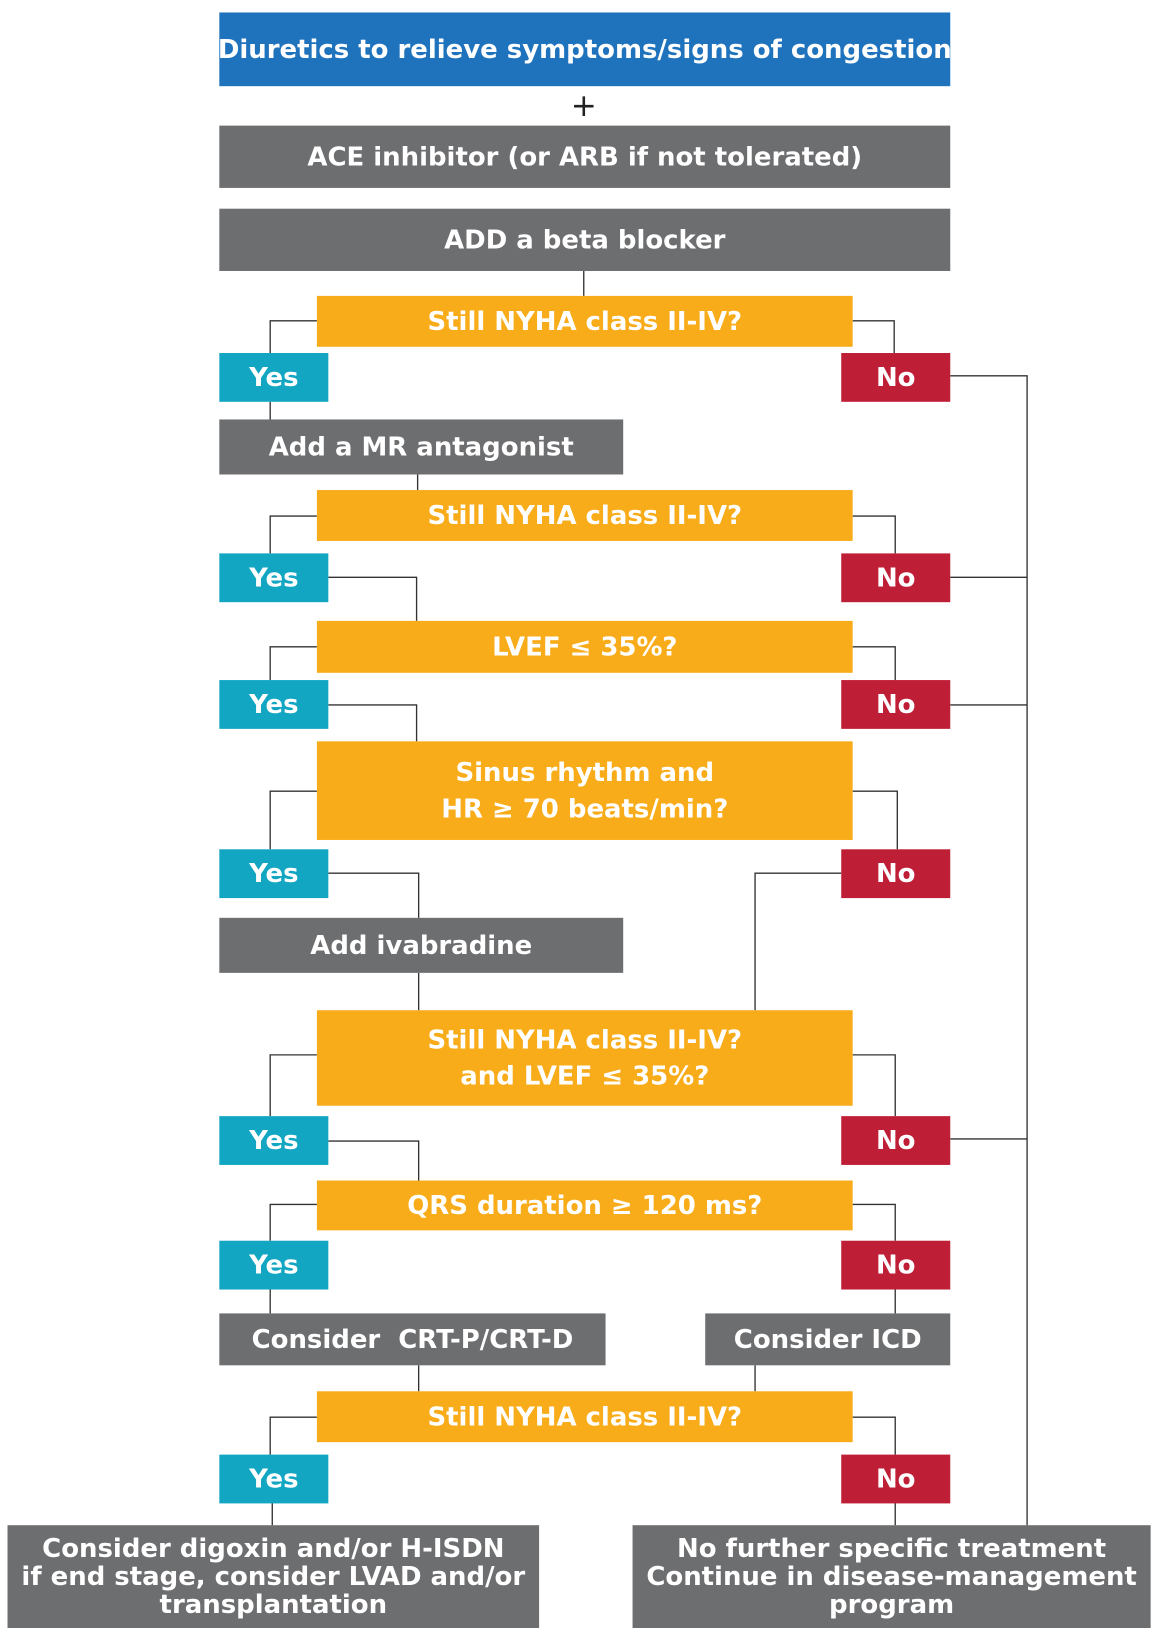  I want to click on node-label: Consider CRT-P/CRT-D, so click(413, 1340).